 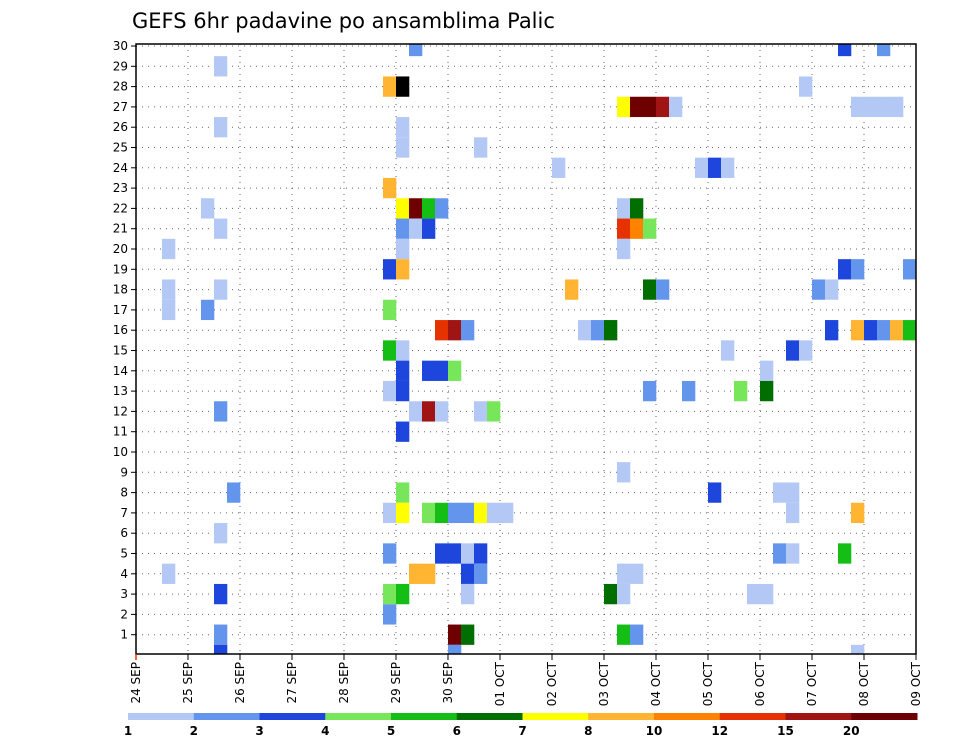 What do you see at coordinates (120, 452) in the screenshot?
I see `y-tick-label: 10` at bounding box center [120, 452].